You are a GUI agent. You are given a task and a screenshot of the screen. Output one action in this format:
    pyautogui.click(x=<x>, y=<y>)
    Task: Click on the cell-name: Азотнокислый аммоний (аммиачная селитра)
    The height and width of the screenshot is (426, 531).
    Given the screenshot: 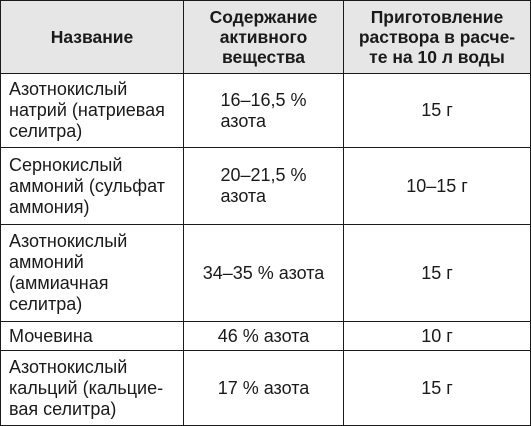 What is the action you would take?
    pyautogui.click(x=92, y=273)
    